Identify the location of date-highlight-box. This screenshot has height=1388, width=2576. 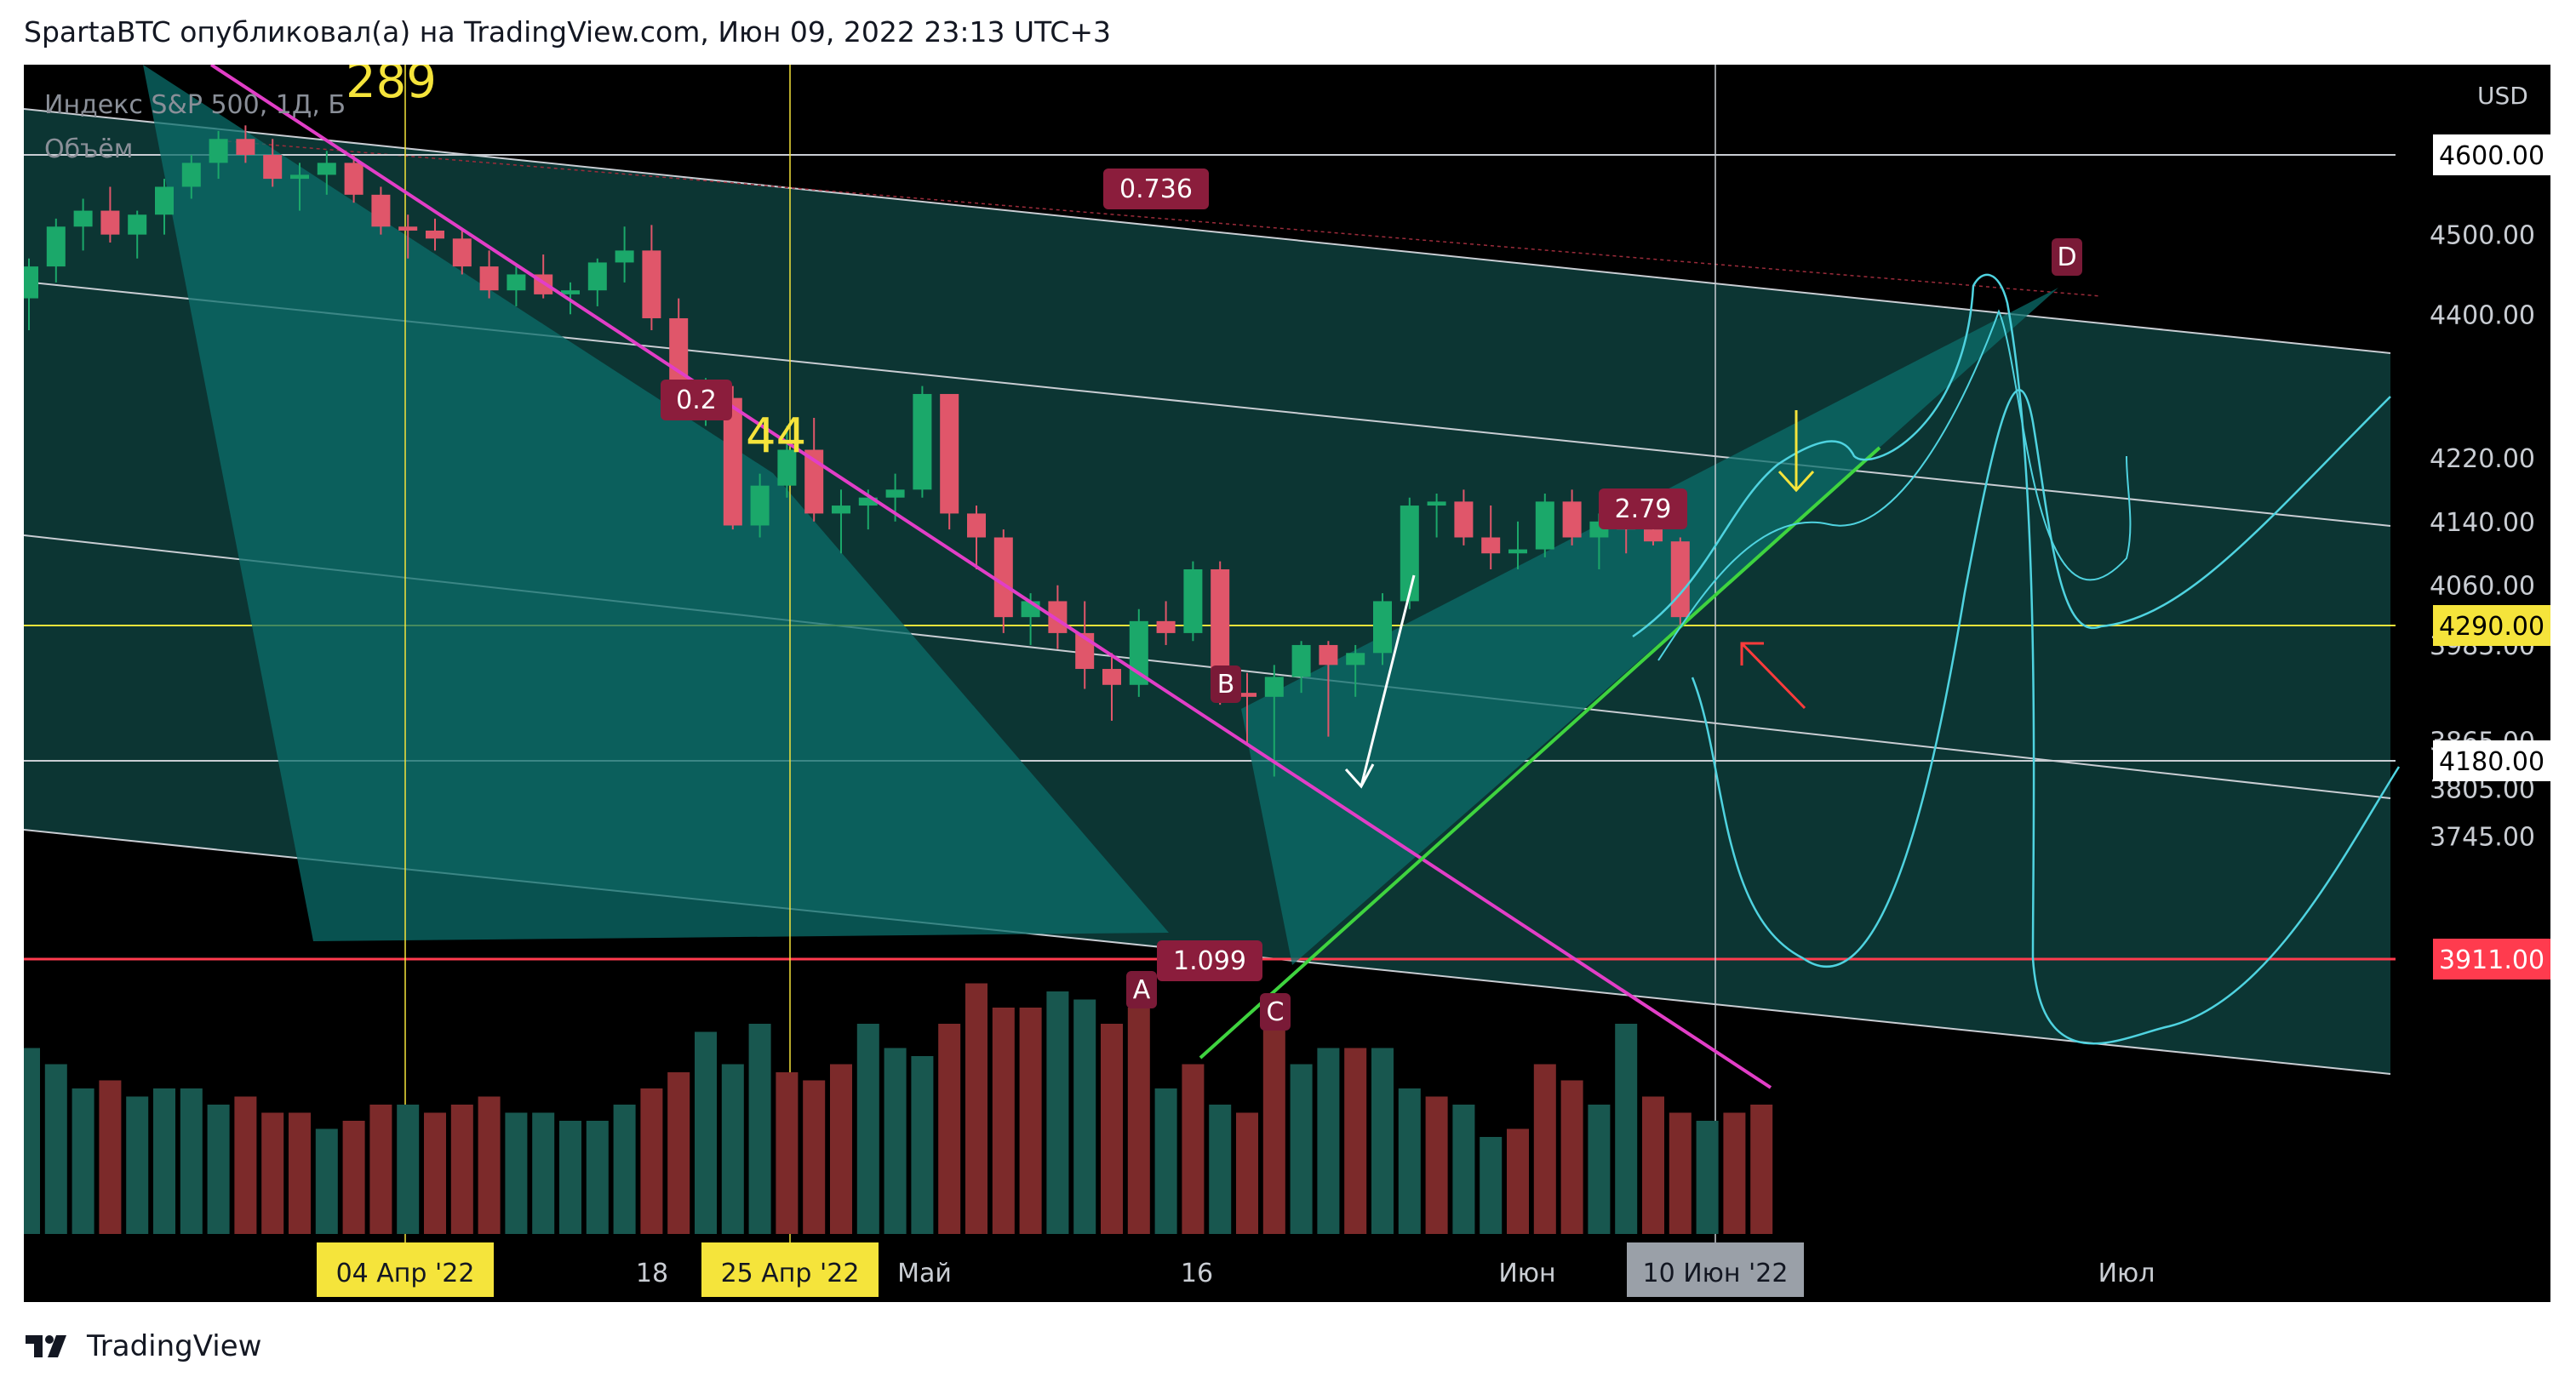
(406, 1269).